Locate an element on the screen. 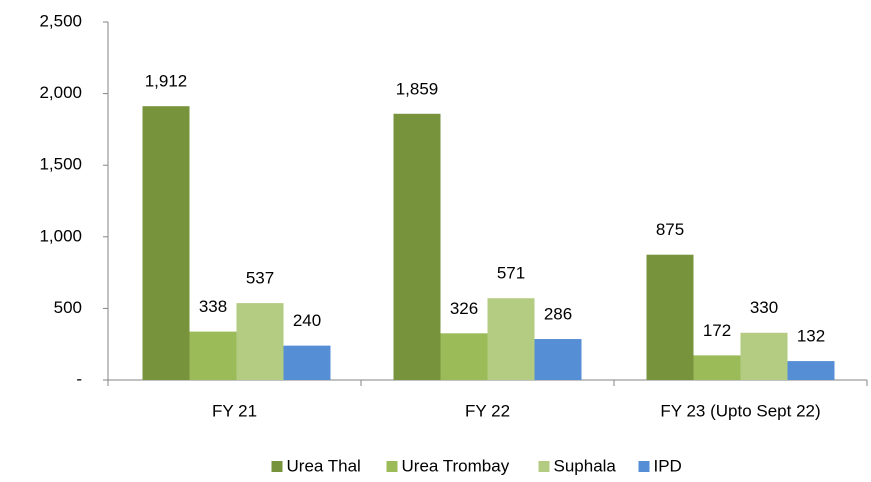  y-tick-label: 1,000 is located at coordinates (60, 235).